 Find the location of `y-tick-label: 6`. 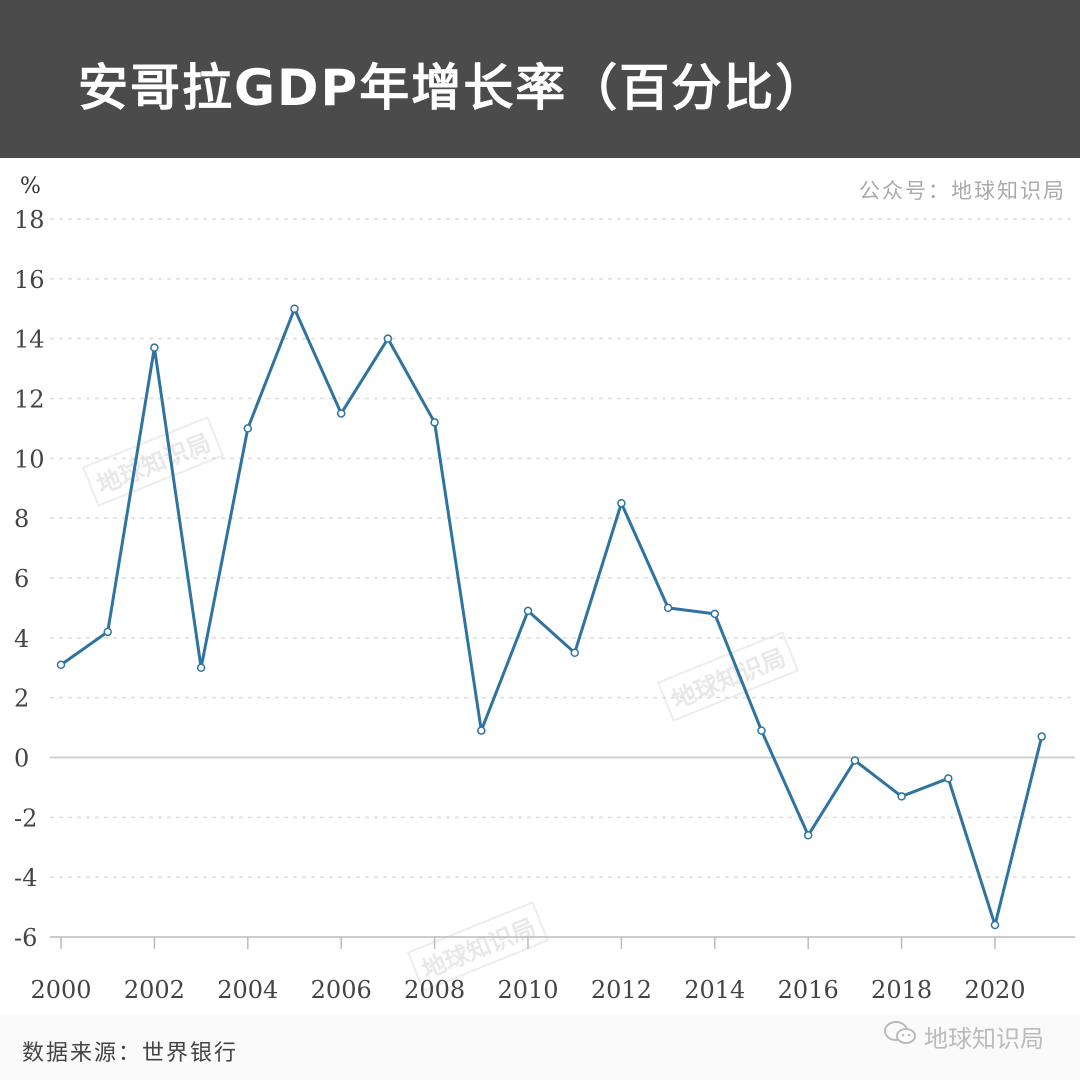

y-tick-label: 6 is located at coordinates (21, 579).